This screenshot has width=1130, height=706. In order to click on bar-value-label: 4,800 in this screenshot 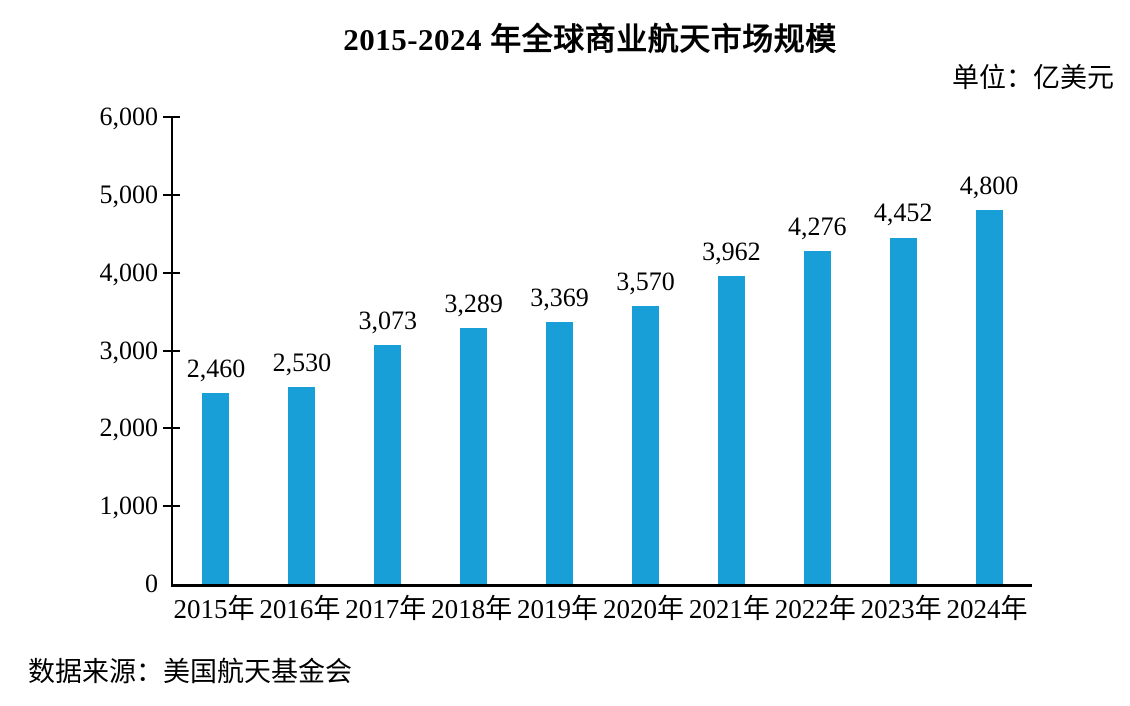, I will do `click(989, 186)`.